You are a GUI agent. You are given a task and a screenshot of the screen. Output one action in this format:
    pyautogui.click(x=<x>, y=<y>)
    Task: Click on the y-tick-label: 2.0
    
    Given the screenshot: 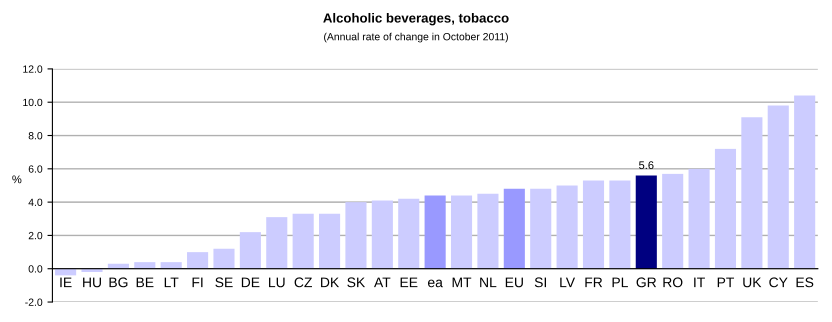 What is the action you would take?
    pyautogui.click(x=35, y=236)
    